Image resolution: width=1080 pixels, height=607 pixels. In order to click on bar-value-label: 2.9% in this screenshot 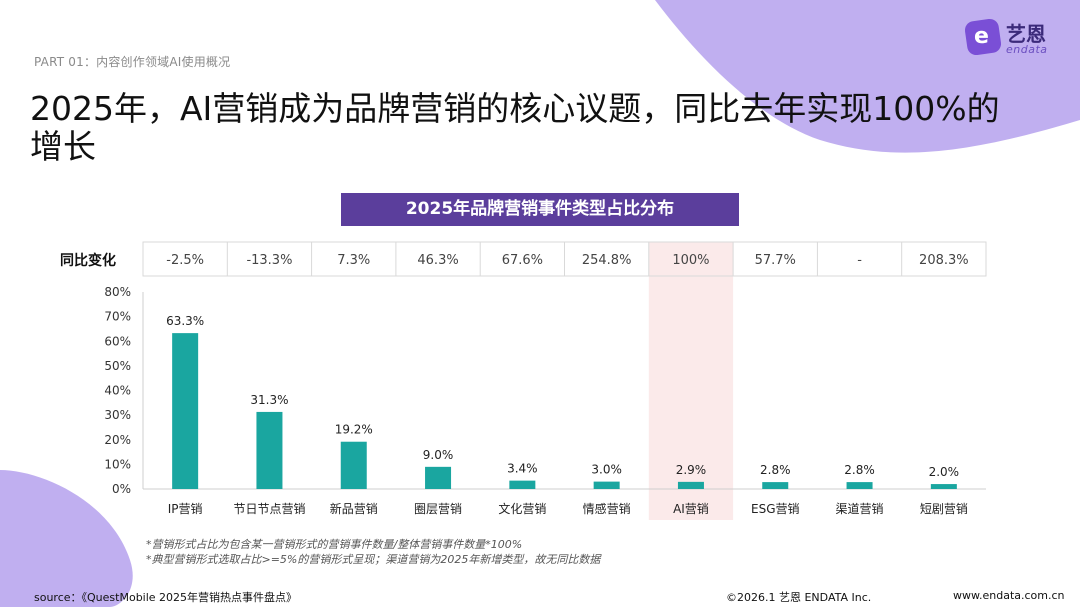, I will do `click(691, 470)`.